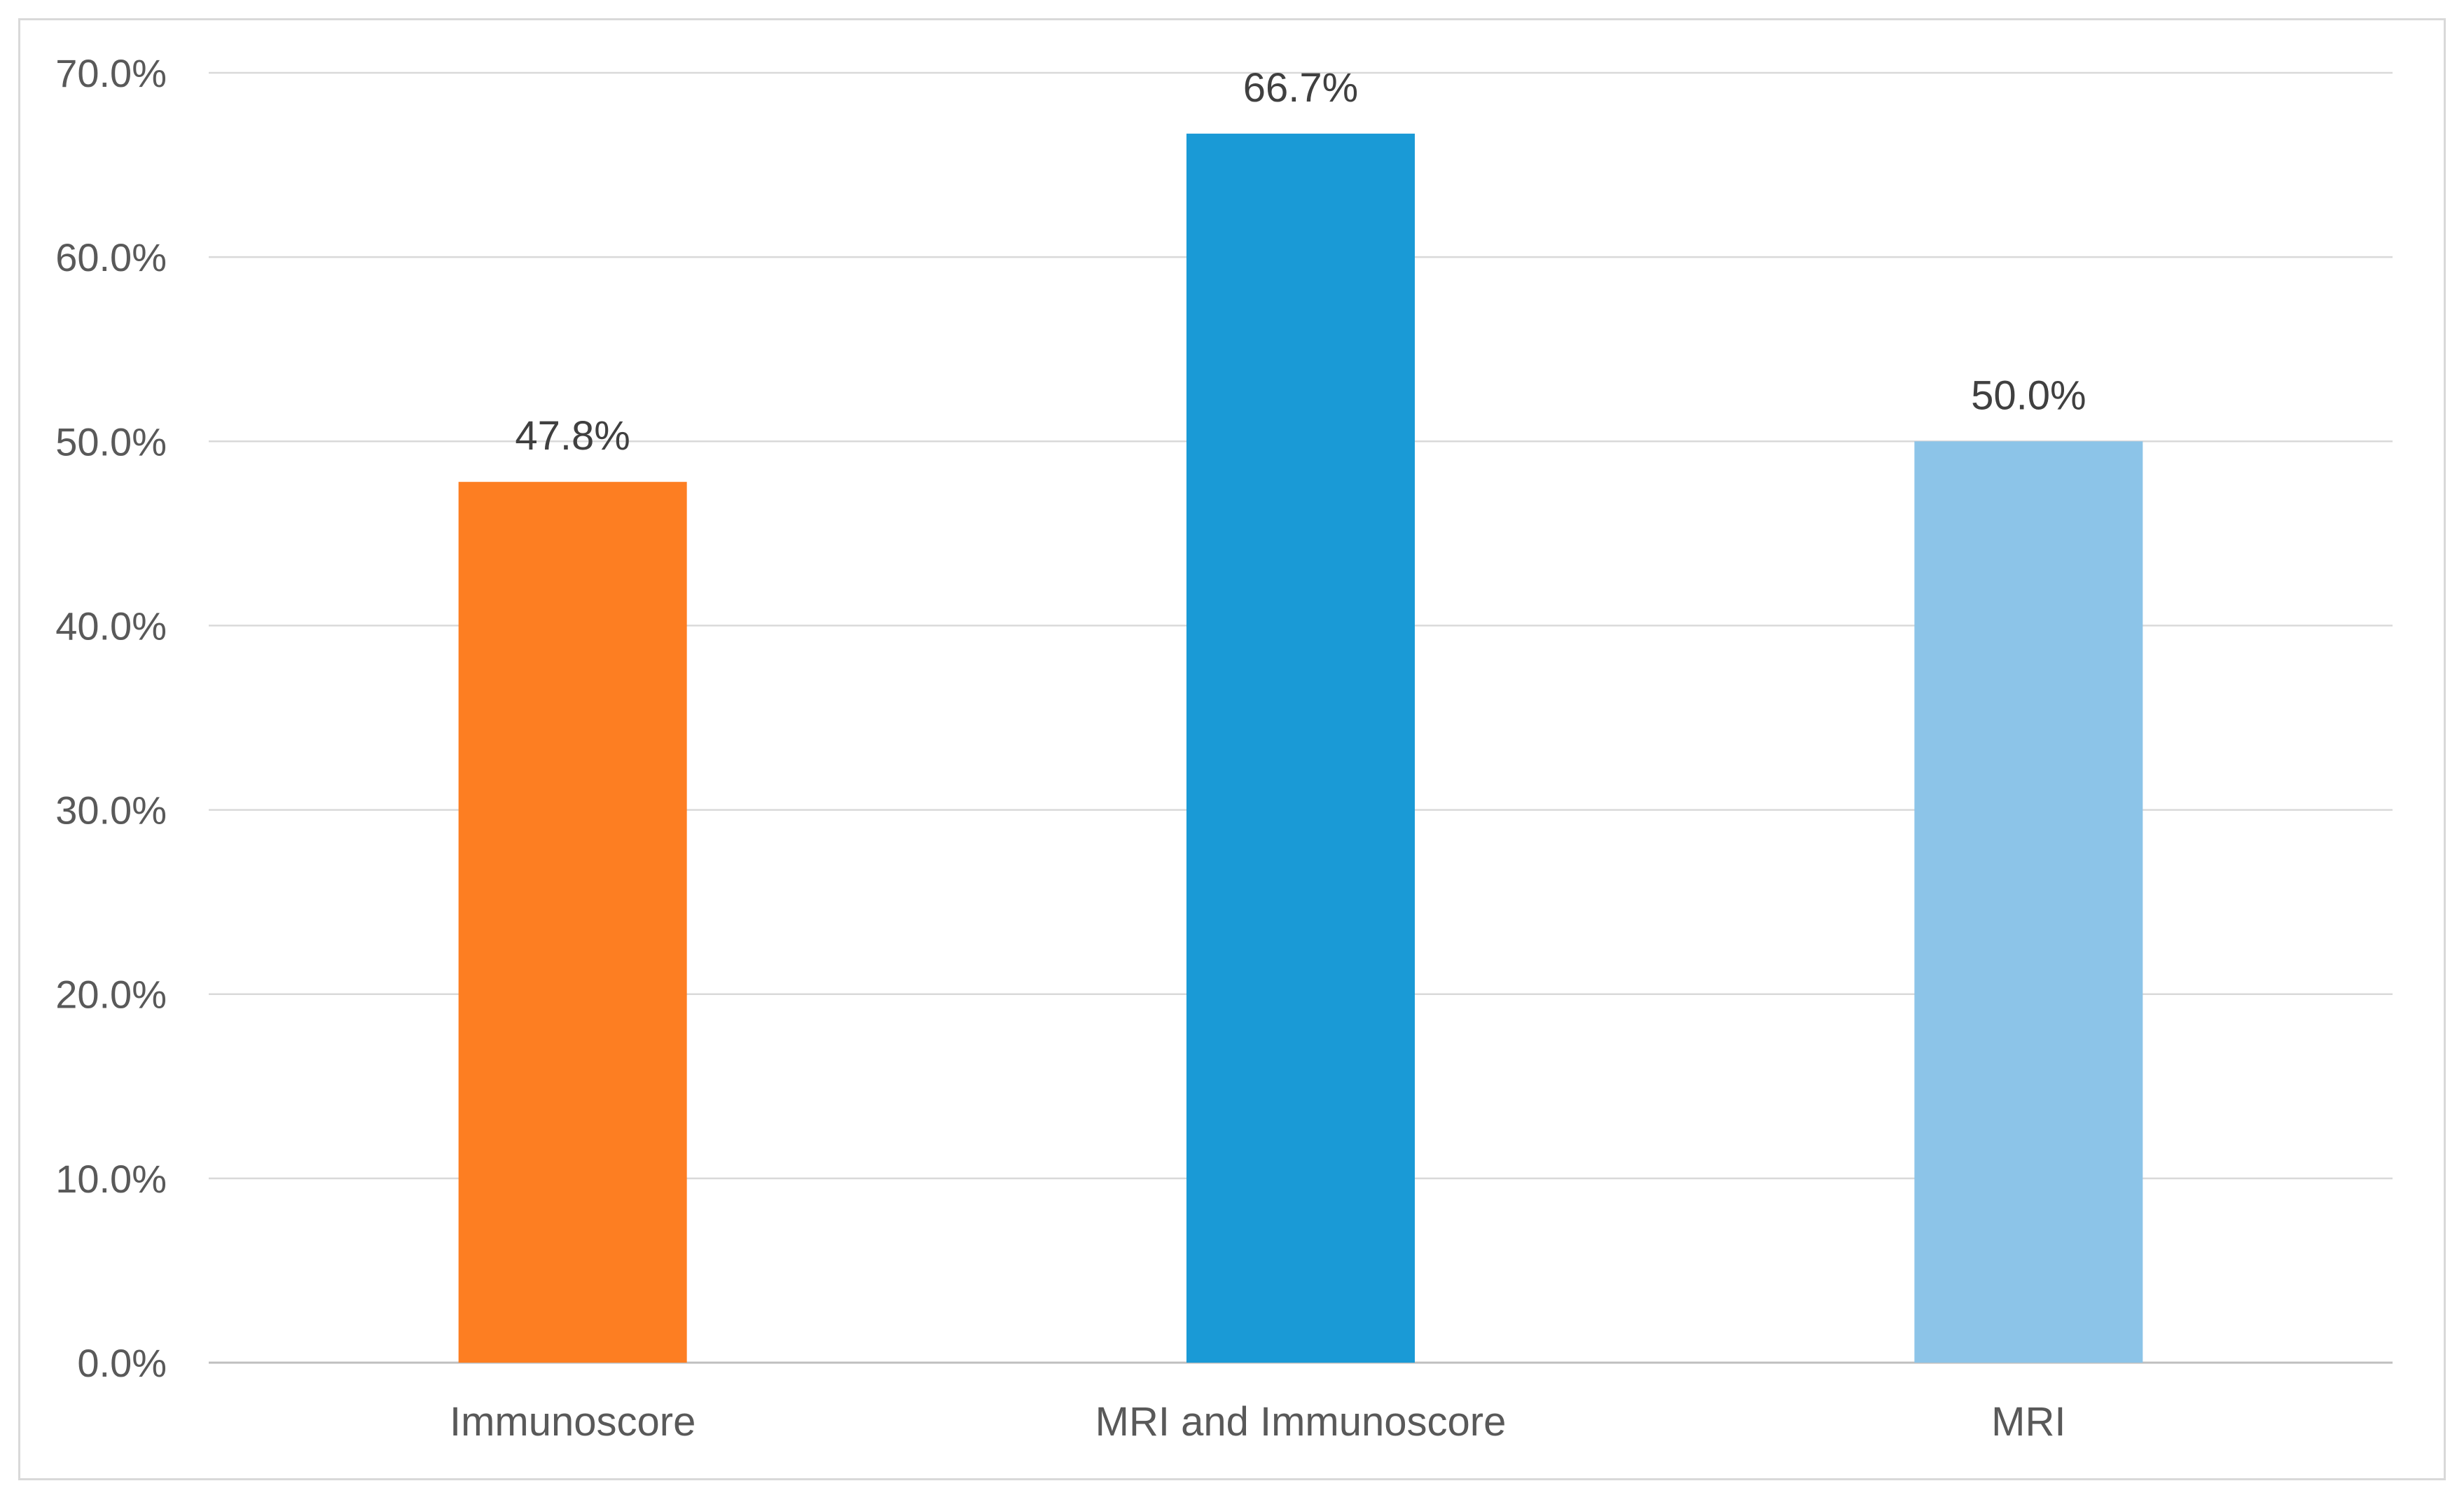 This screenshot has width=2464, height=1502. What do you see at coordinates (572, 436) in the screenshot?
I see `data-label: 47.8%` at bounding box center [572, 436].